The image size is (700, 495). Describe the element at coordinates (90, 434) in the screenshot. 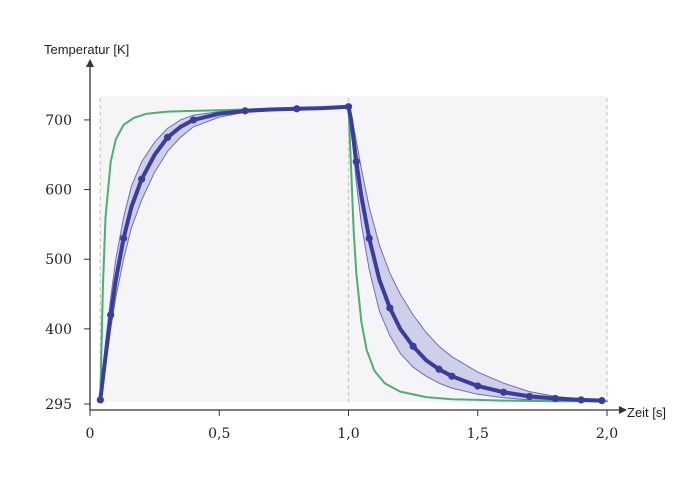

I see `x-tick-label: 0` at that location.